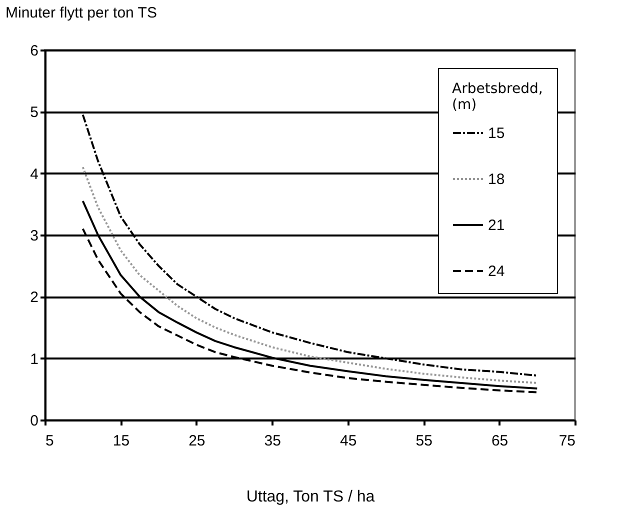 The width and height of the screenshot is (636, 510). Describe the element at coordinates (34, 113) in the screenshot. I see `y-tick-label: 5` at that location.